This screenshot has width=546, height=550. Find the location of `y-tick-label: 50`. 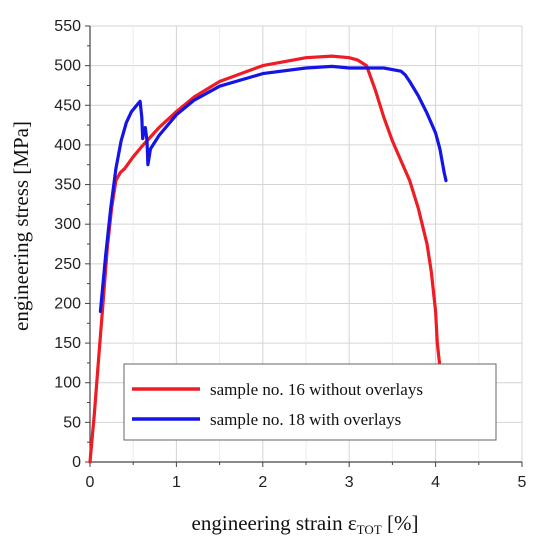

y-tick-label: 50 is located at coordinates (72, 422).